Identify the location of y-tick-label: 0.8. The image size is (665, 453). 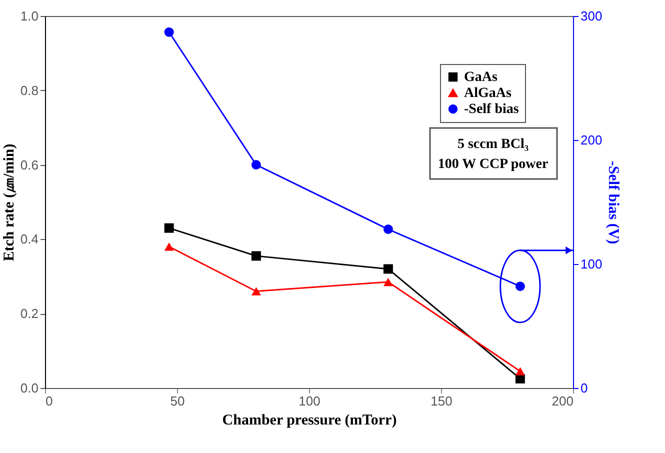
(29, 90).